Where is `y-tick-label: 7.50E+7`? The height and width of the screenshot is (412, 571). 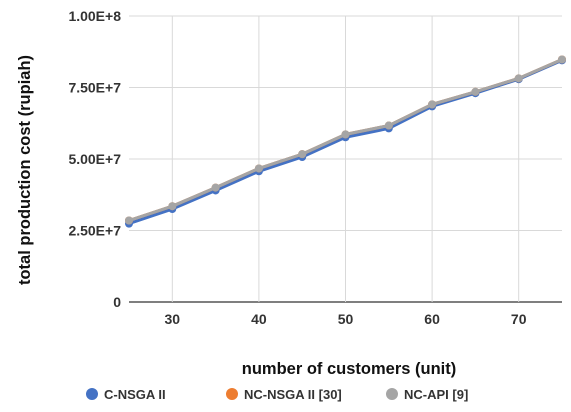 y-tick-label: 7.50E+7 is located at coordinates (94, 88).